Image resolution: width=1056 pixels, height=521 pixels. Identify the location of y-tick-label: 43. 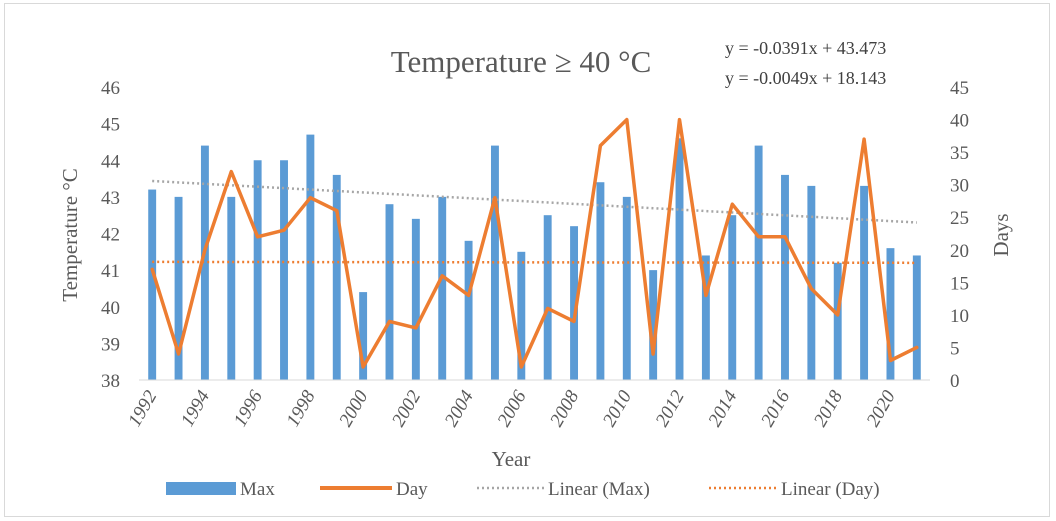
(110, 198).